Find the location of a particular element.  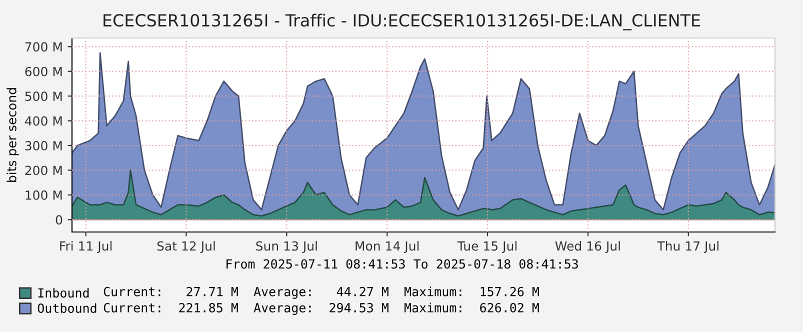

x-tick-label: Wed 16 Jul is located at coordinates (587, 247).